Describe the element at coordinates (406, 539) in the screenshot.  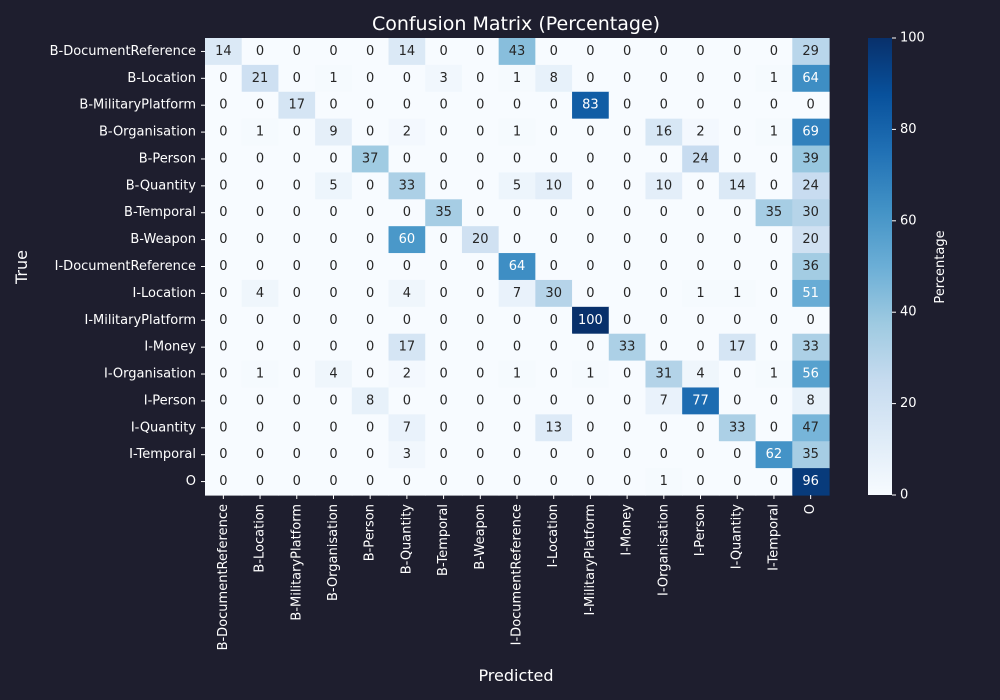
I see `x-tick-label: B-Quantity` at that location.